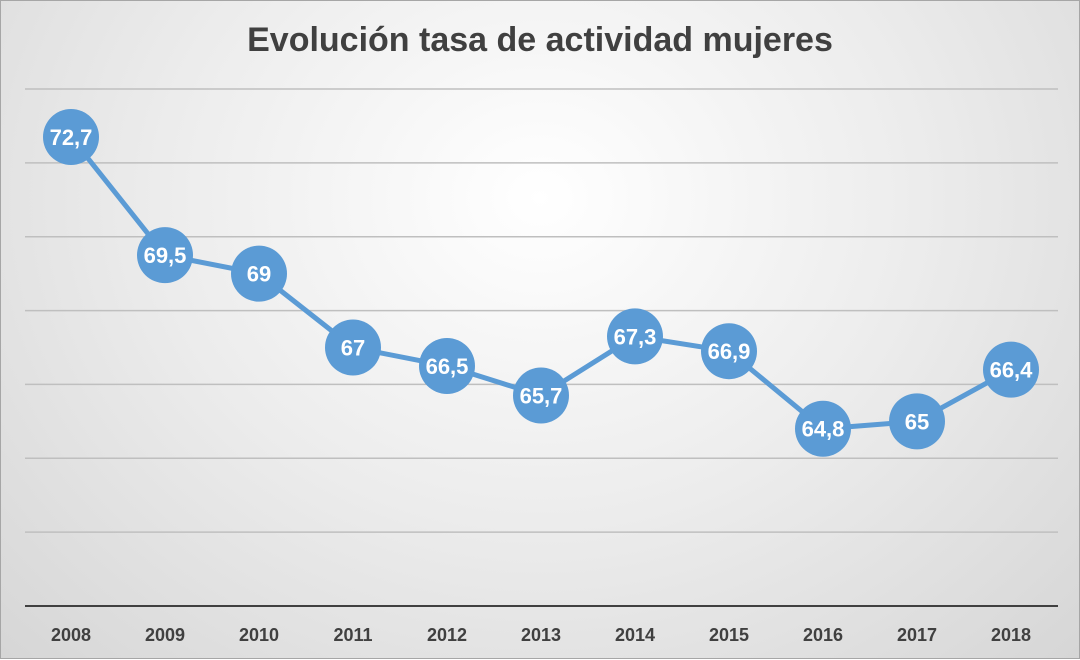 This screenshot has width=1080, height=660. Describe the element at coordinates (917, 635) in the screenshot. I see `x-tick-label: 2017` at that location.